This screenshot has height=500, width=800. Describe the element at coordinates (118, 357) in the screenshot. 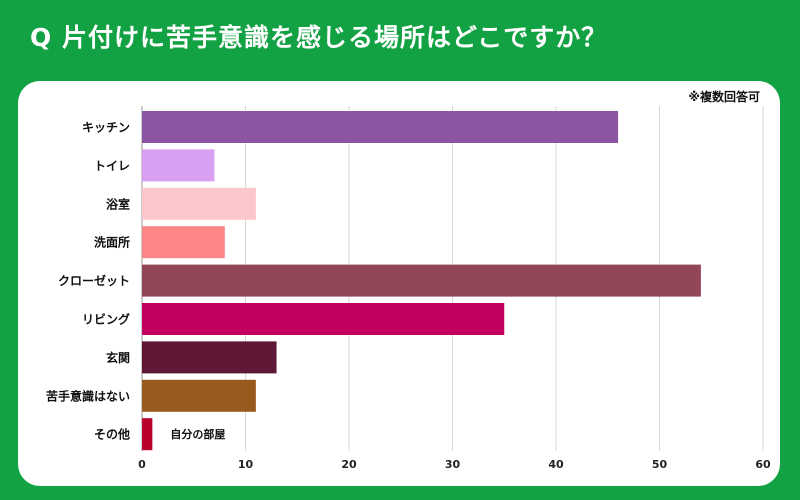

I see `category-label: 玄関` at that location.